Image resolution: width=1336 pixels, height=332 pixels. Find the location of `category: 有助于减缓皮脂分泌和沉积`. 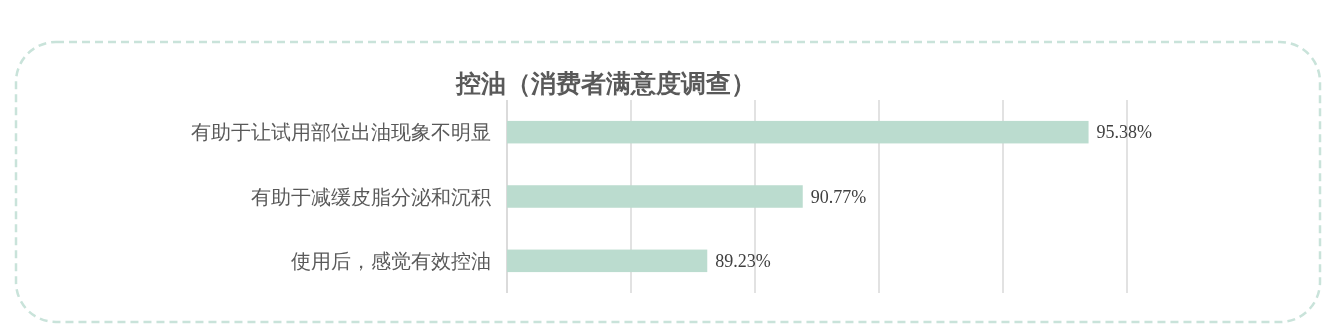

category: 有助于减缓皮脂分泌和沉积 is located at coordinates (371, 196).